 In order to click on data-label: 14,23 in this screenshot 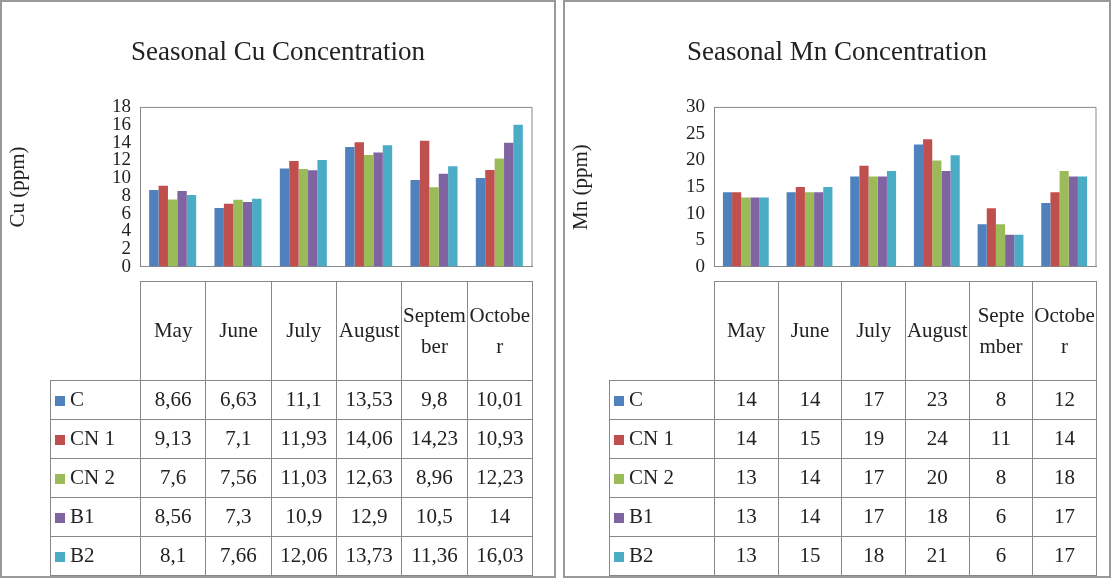, I will do `click(434, 439)`.